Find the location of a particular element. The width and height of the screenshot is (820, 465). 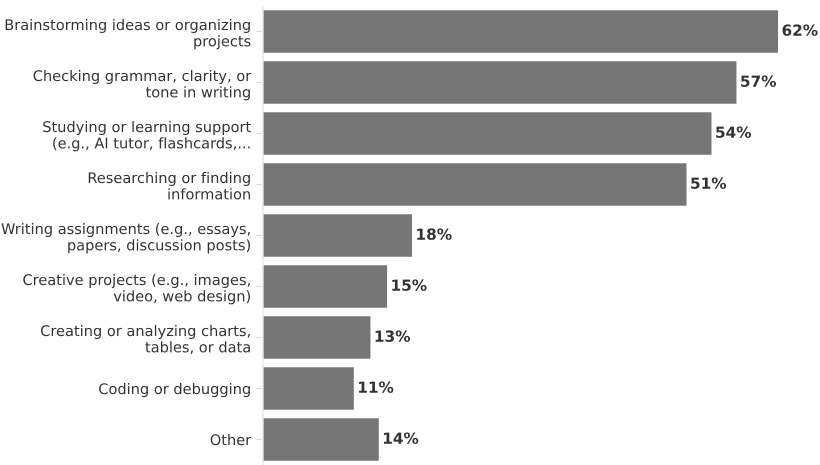

data-label: 57% is located at coordinates (758, 81).